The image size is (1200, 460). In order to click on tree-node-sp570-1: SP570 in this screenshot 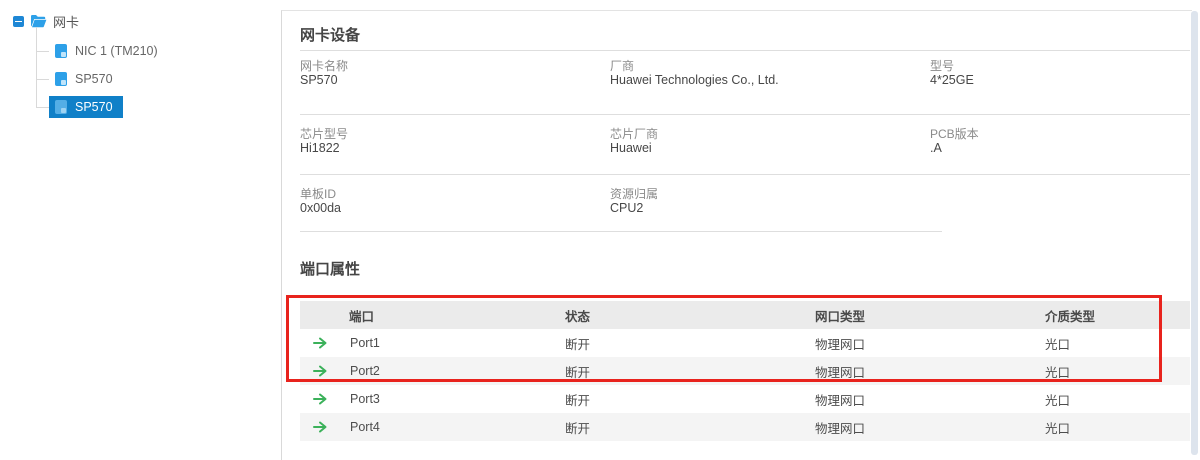, I will do `click(86, 79)`.